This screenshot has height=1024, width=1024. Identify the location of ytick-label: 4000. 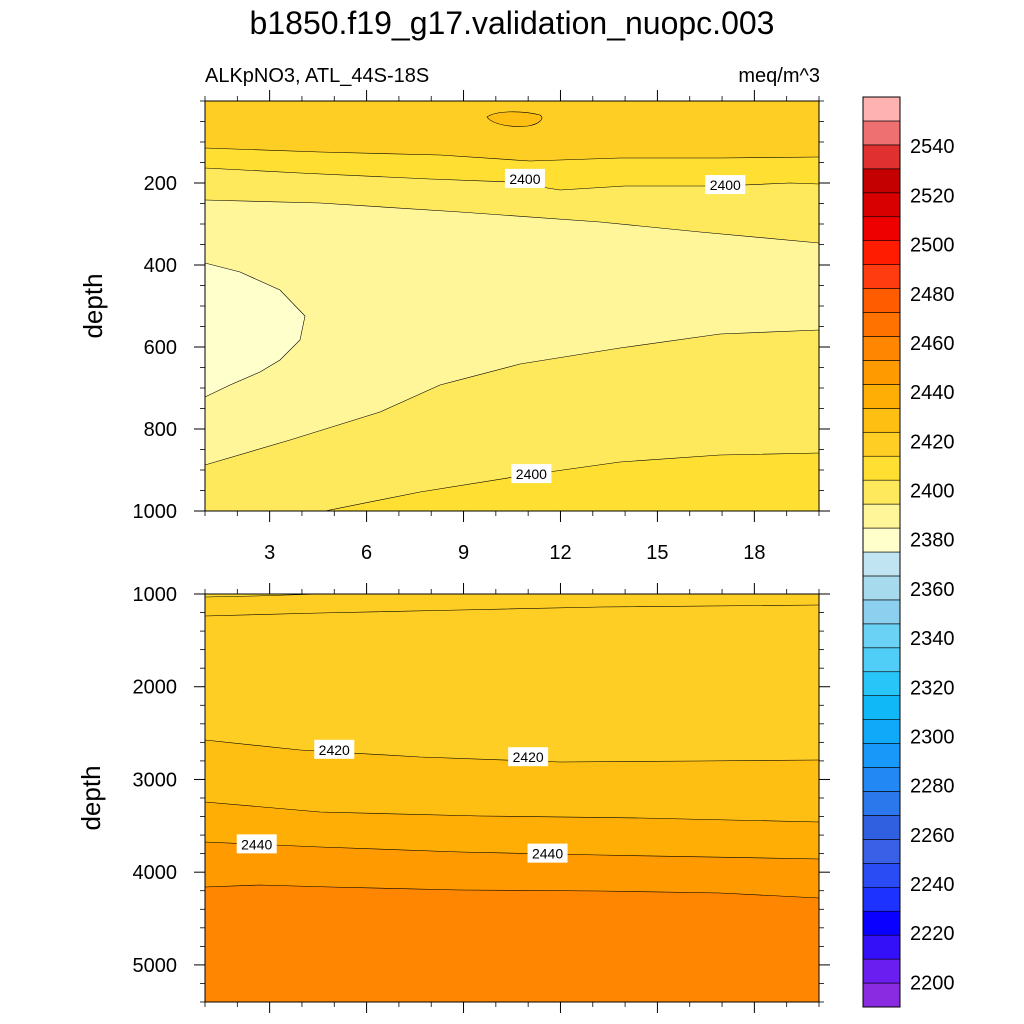
(155, 873).